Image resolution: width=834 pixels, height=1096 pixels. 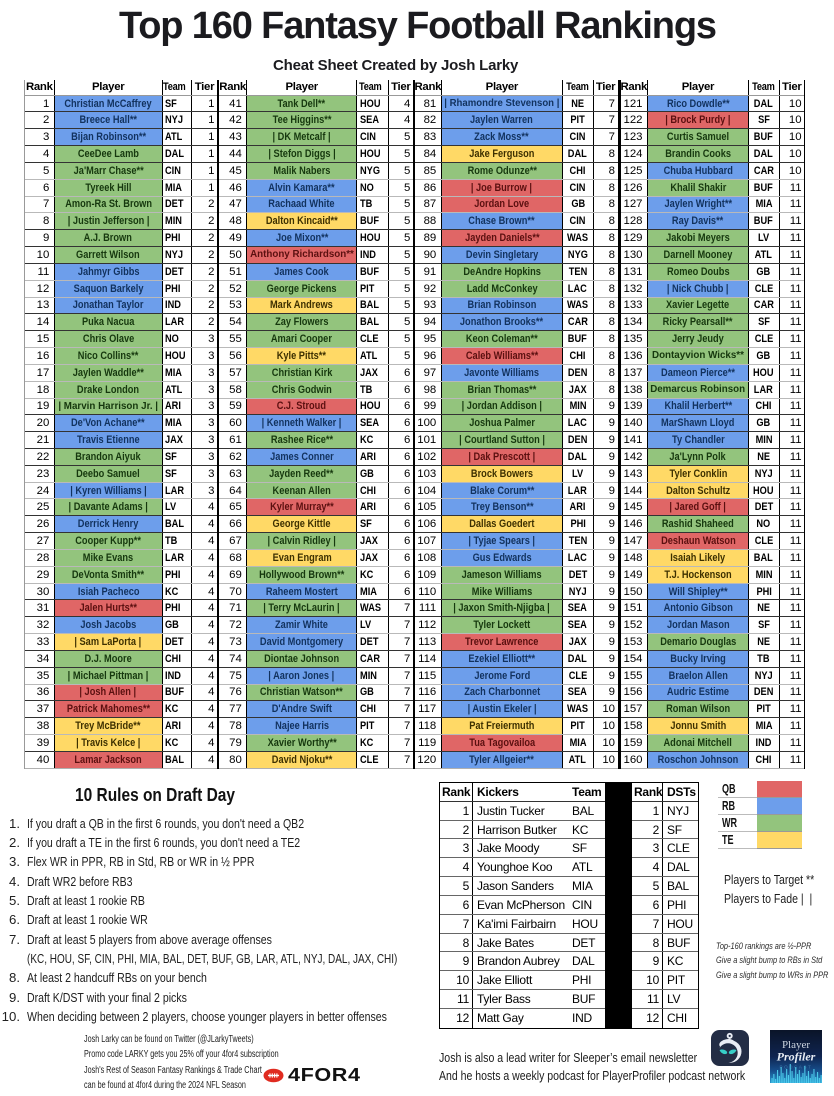 What do you see at coordinates (796, 1045) in the screenshot?
I see `svg-text: Player` at bounding box center [796, 1045].